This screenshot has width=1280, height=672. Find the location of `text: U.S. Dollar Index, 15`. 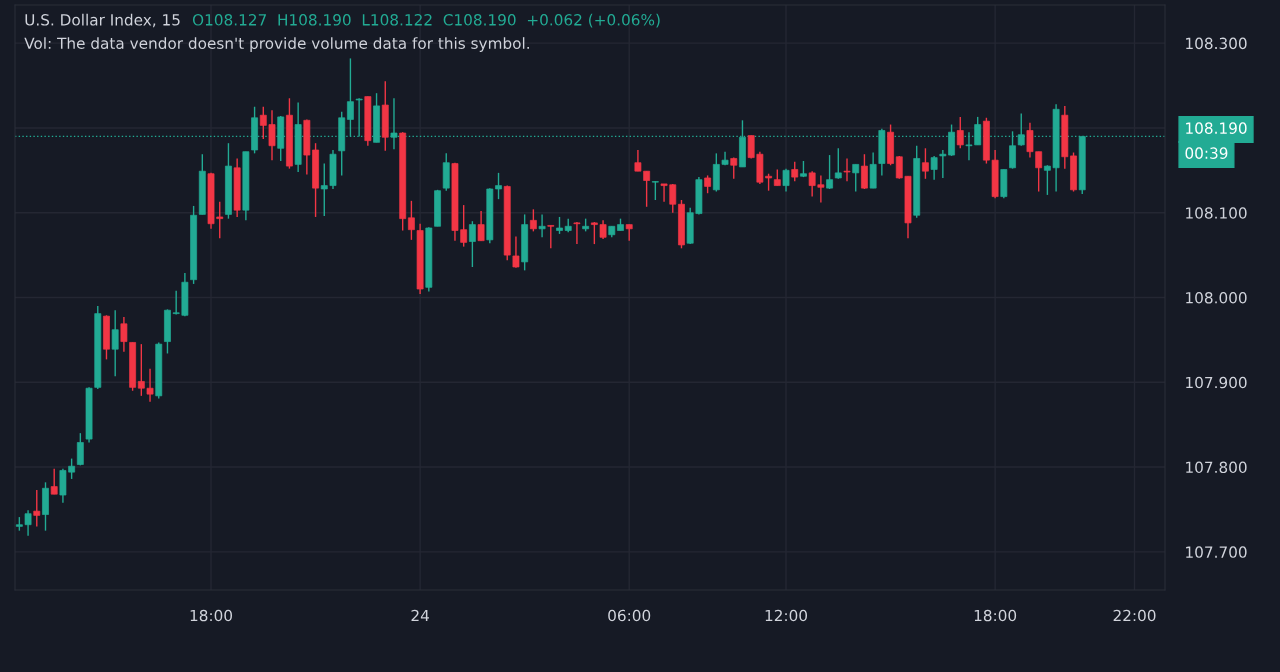

text: U.S. Dollar Index, 15 is located at coordinates (102, 20).